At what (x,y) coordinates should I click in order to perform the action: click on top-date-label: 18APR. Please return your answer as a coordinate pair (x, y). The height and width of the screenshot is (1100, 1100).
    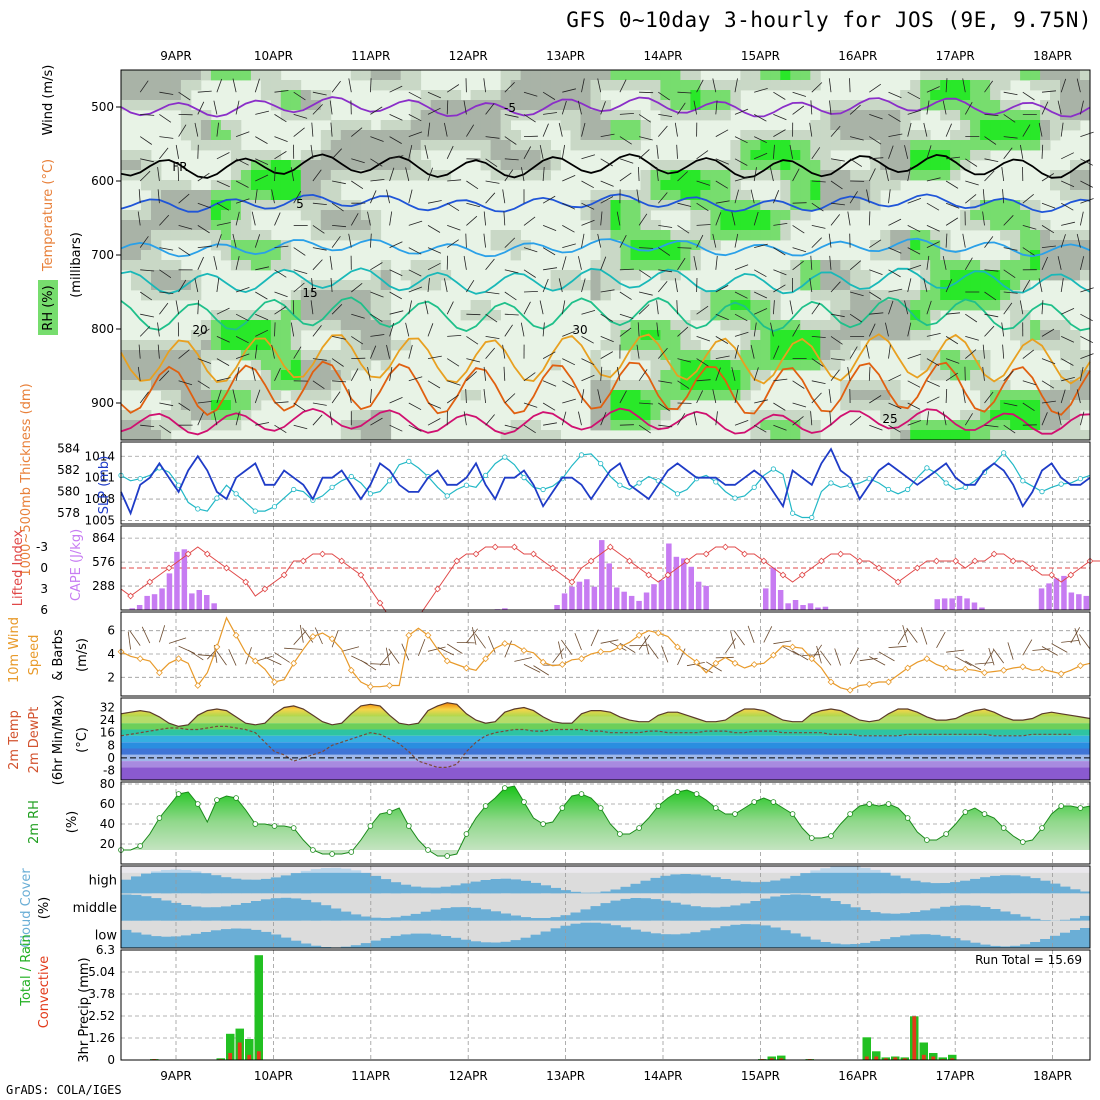
    Looking at the image, I should click on (1052, 56).